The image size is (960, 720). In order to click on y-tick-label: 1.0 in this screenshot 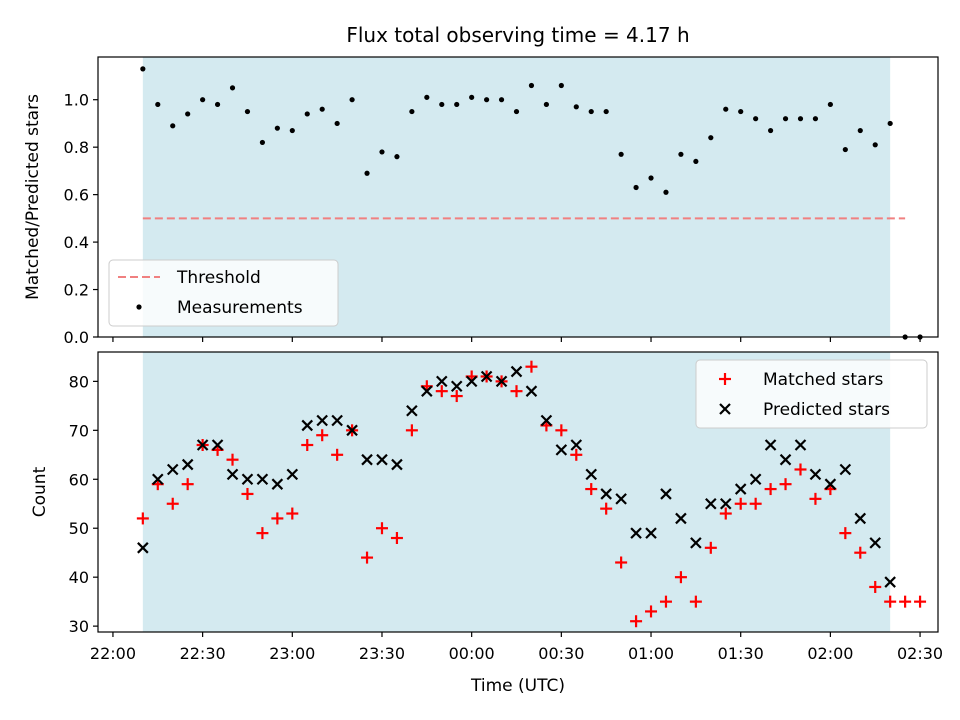, I will do `click(76, 100)`.